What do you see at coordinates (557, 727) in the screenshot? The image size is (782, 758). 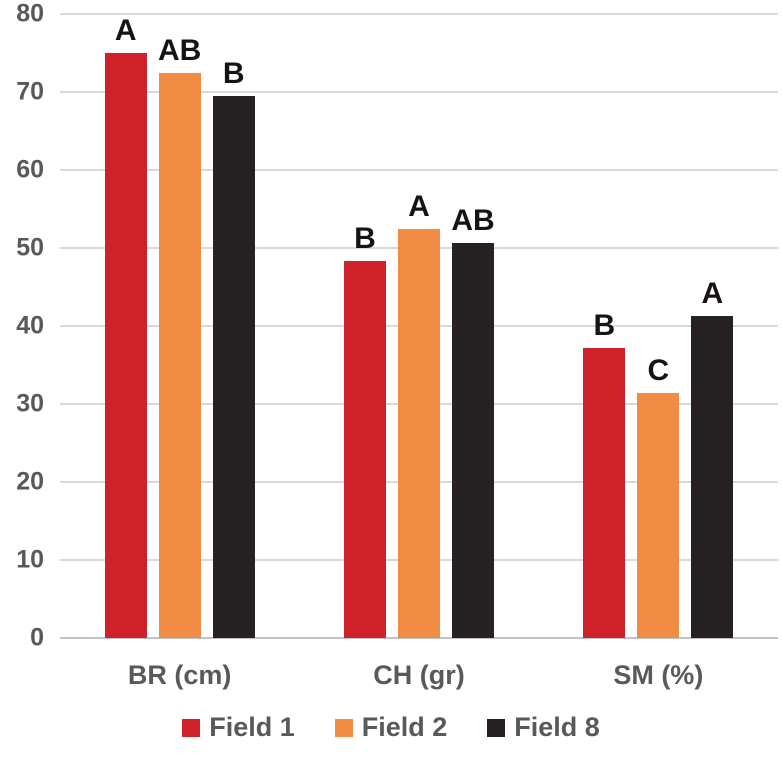 I see `legend-label: Field 8` at bounding box center [557, 727].